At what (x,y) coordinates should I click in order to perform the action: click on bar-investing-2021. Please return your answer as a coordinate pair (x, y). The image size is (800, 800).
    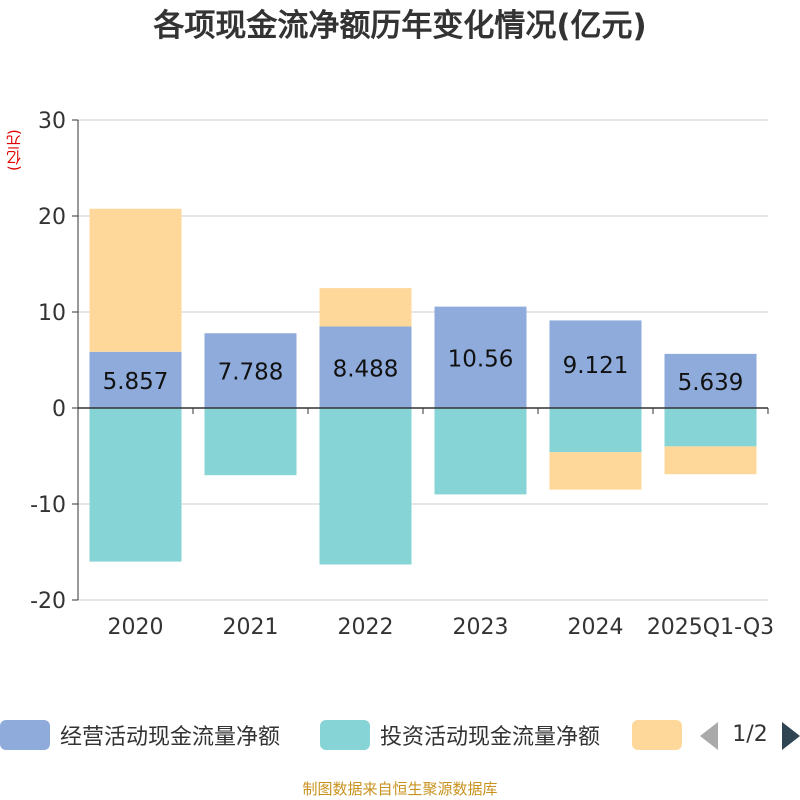
    Looking at the image, I should click on (250, 442).